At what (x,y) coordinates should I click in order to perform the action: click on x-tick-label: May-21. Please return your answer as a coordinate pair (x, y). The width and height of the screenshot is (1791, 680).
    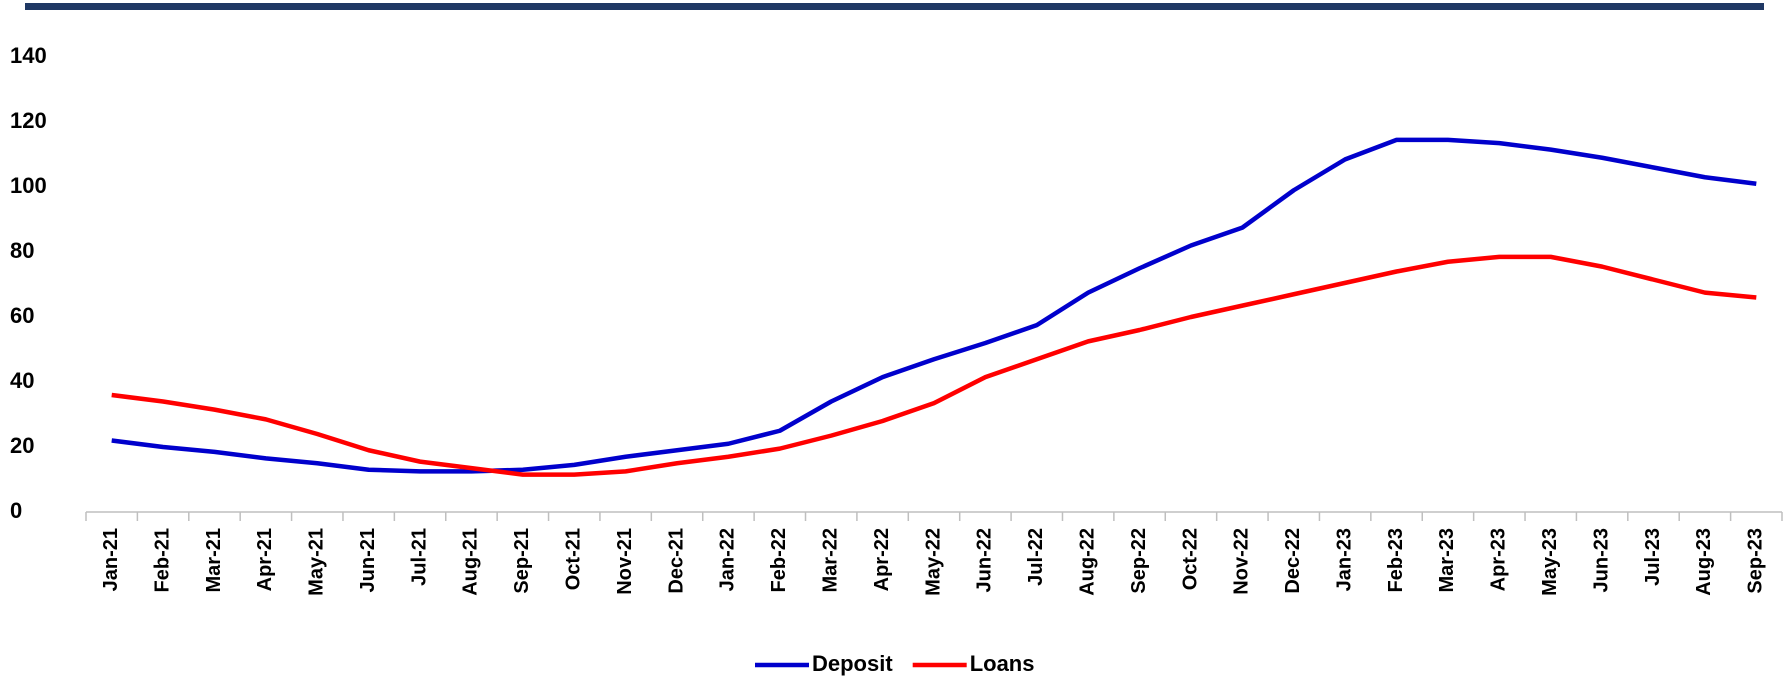
    Looking at the image, I should click on (317, 562).